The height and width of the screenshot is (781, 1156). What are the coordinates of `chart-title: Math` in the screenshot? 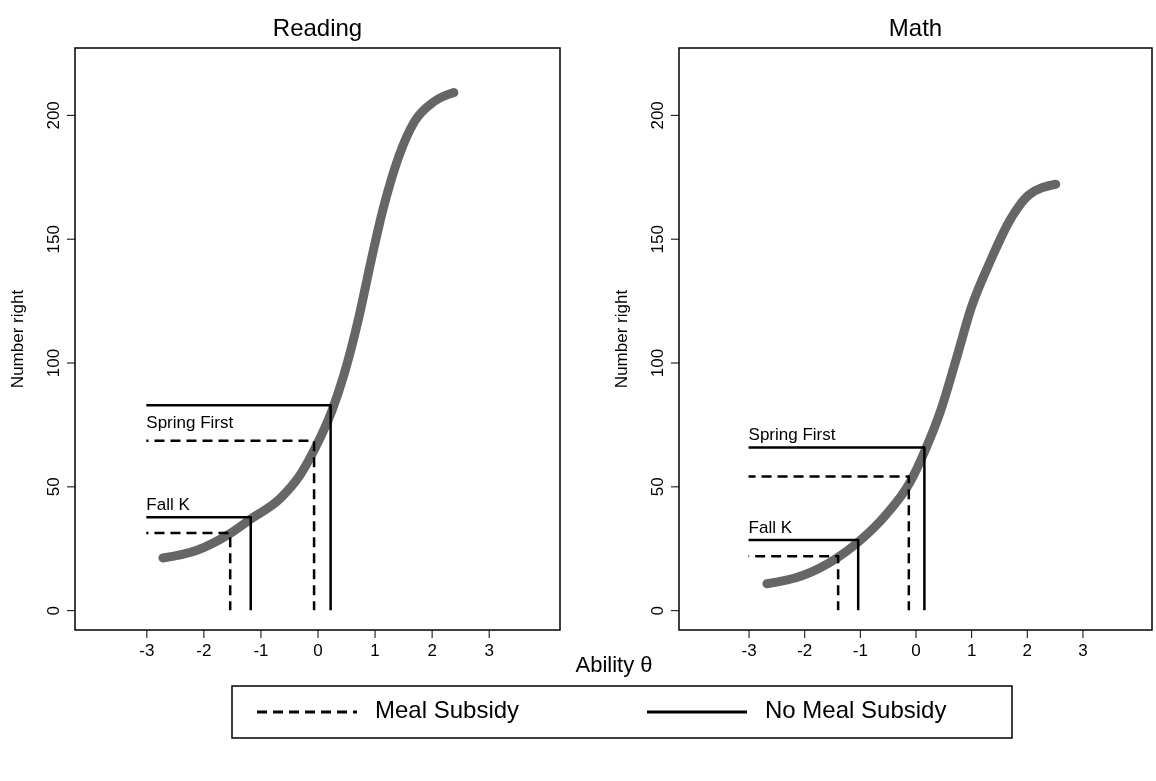 It's located at (915, 27).